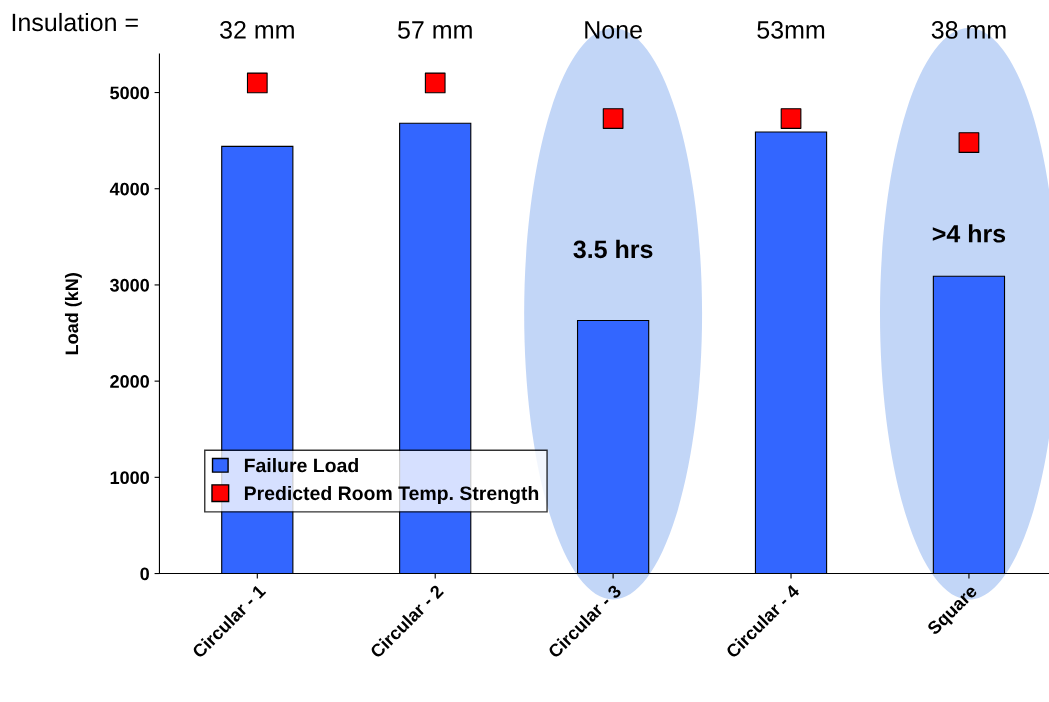 The image size is (1049, 702). I want to click on text: None, so click(613, 30).